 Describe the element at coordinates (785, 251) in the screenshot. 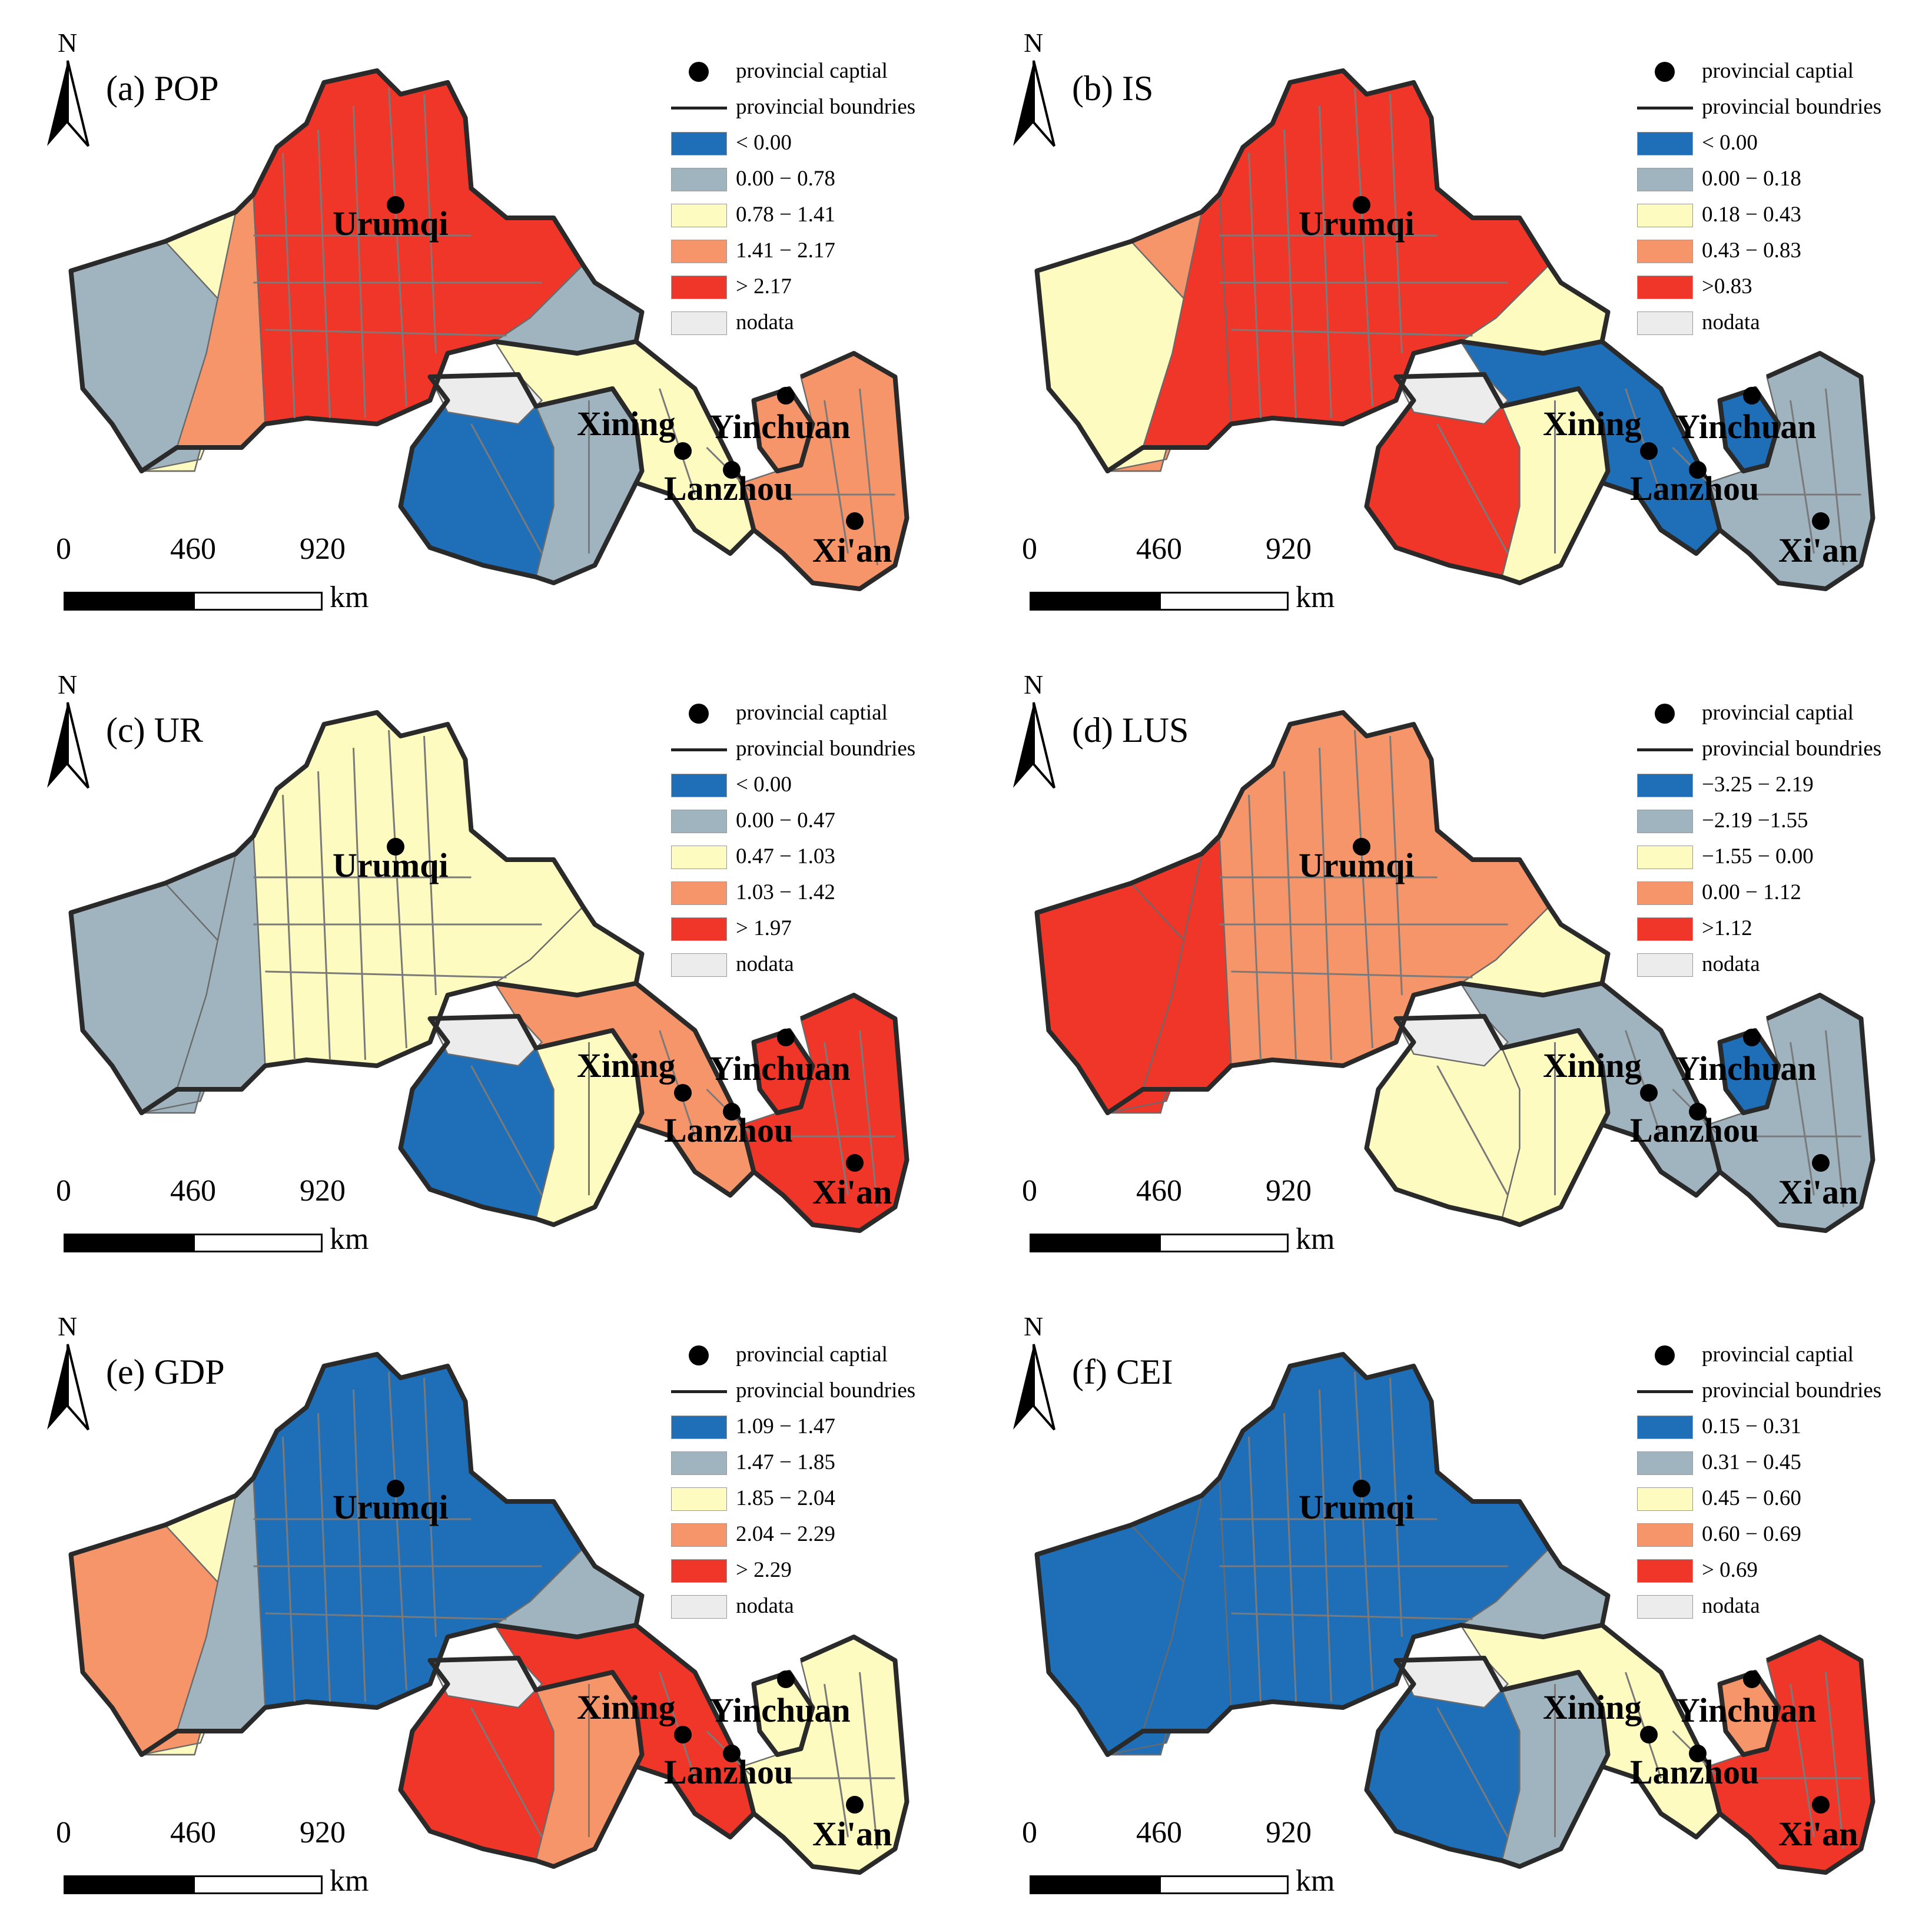

I see `legend-class-4-label: 1.41 − 2.17` at that location.